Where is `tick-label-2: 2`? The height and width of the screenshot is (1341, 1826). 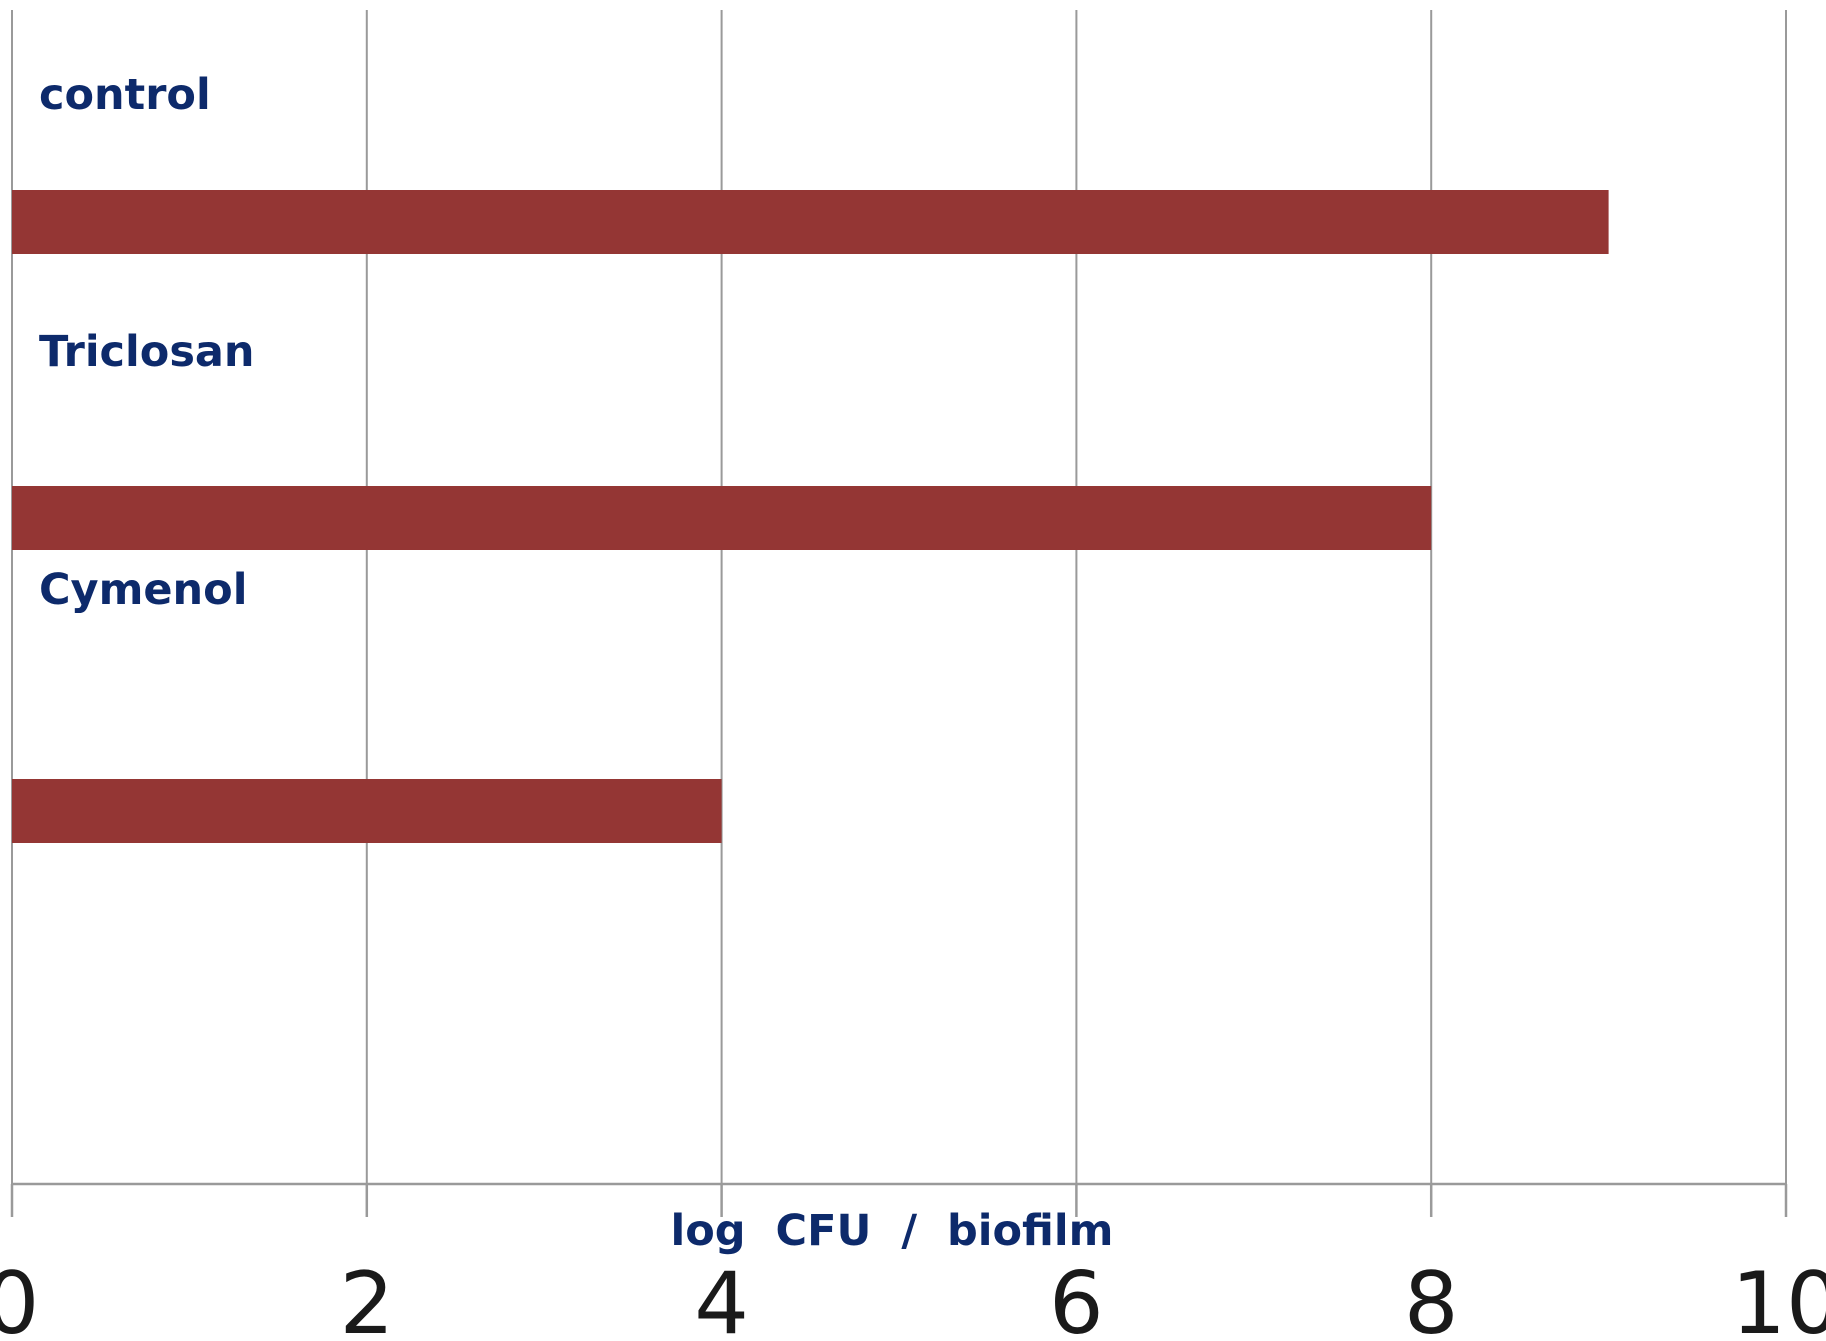
tick-label-2: 2 is located at coordinates (366, 1297).